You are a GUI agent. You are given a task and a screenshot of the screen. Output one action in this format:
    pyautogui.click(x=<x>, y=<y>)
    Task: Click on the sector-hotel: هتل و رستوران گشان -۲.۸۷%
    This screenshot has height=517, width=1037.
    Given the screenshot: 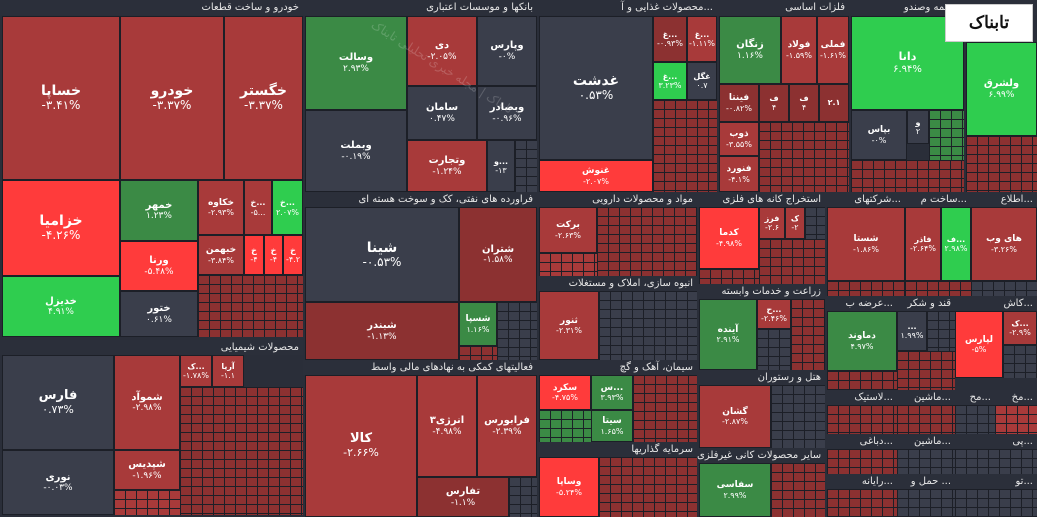 What is the action you would take?
    pyautogui.click(x=761, y=409)
    